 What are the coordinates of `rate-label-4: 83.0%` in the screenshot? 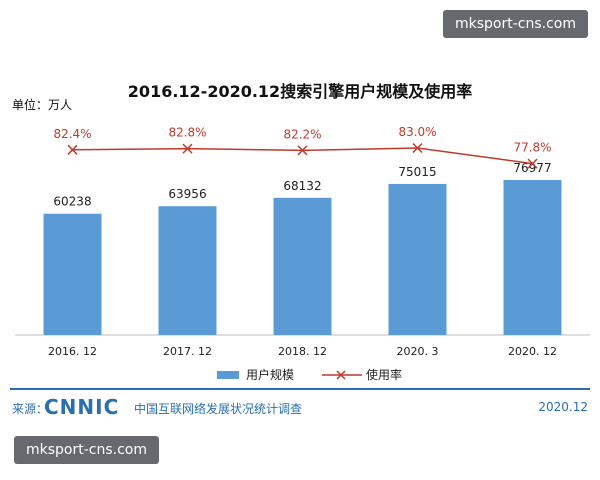 It's located at (417, 132).